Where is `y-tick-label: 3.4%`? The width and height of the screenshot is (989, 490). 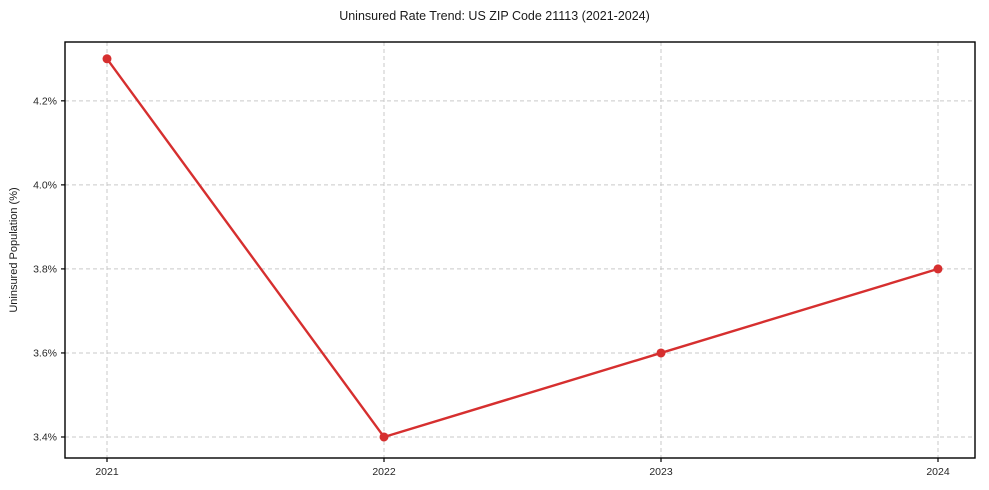 y-tick-label: 3.4% is located at coordinates (45, 438).